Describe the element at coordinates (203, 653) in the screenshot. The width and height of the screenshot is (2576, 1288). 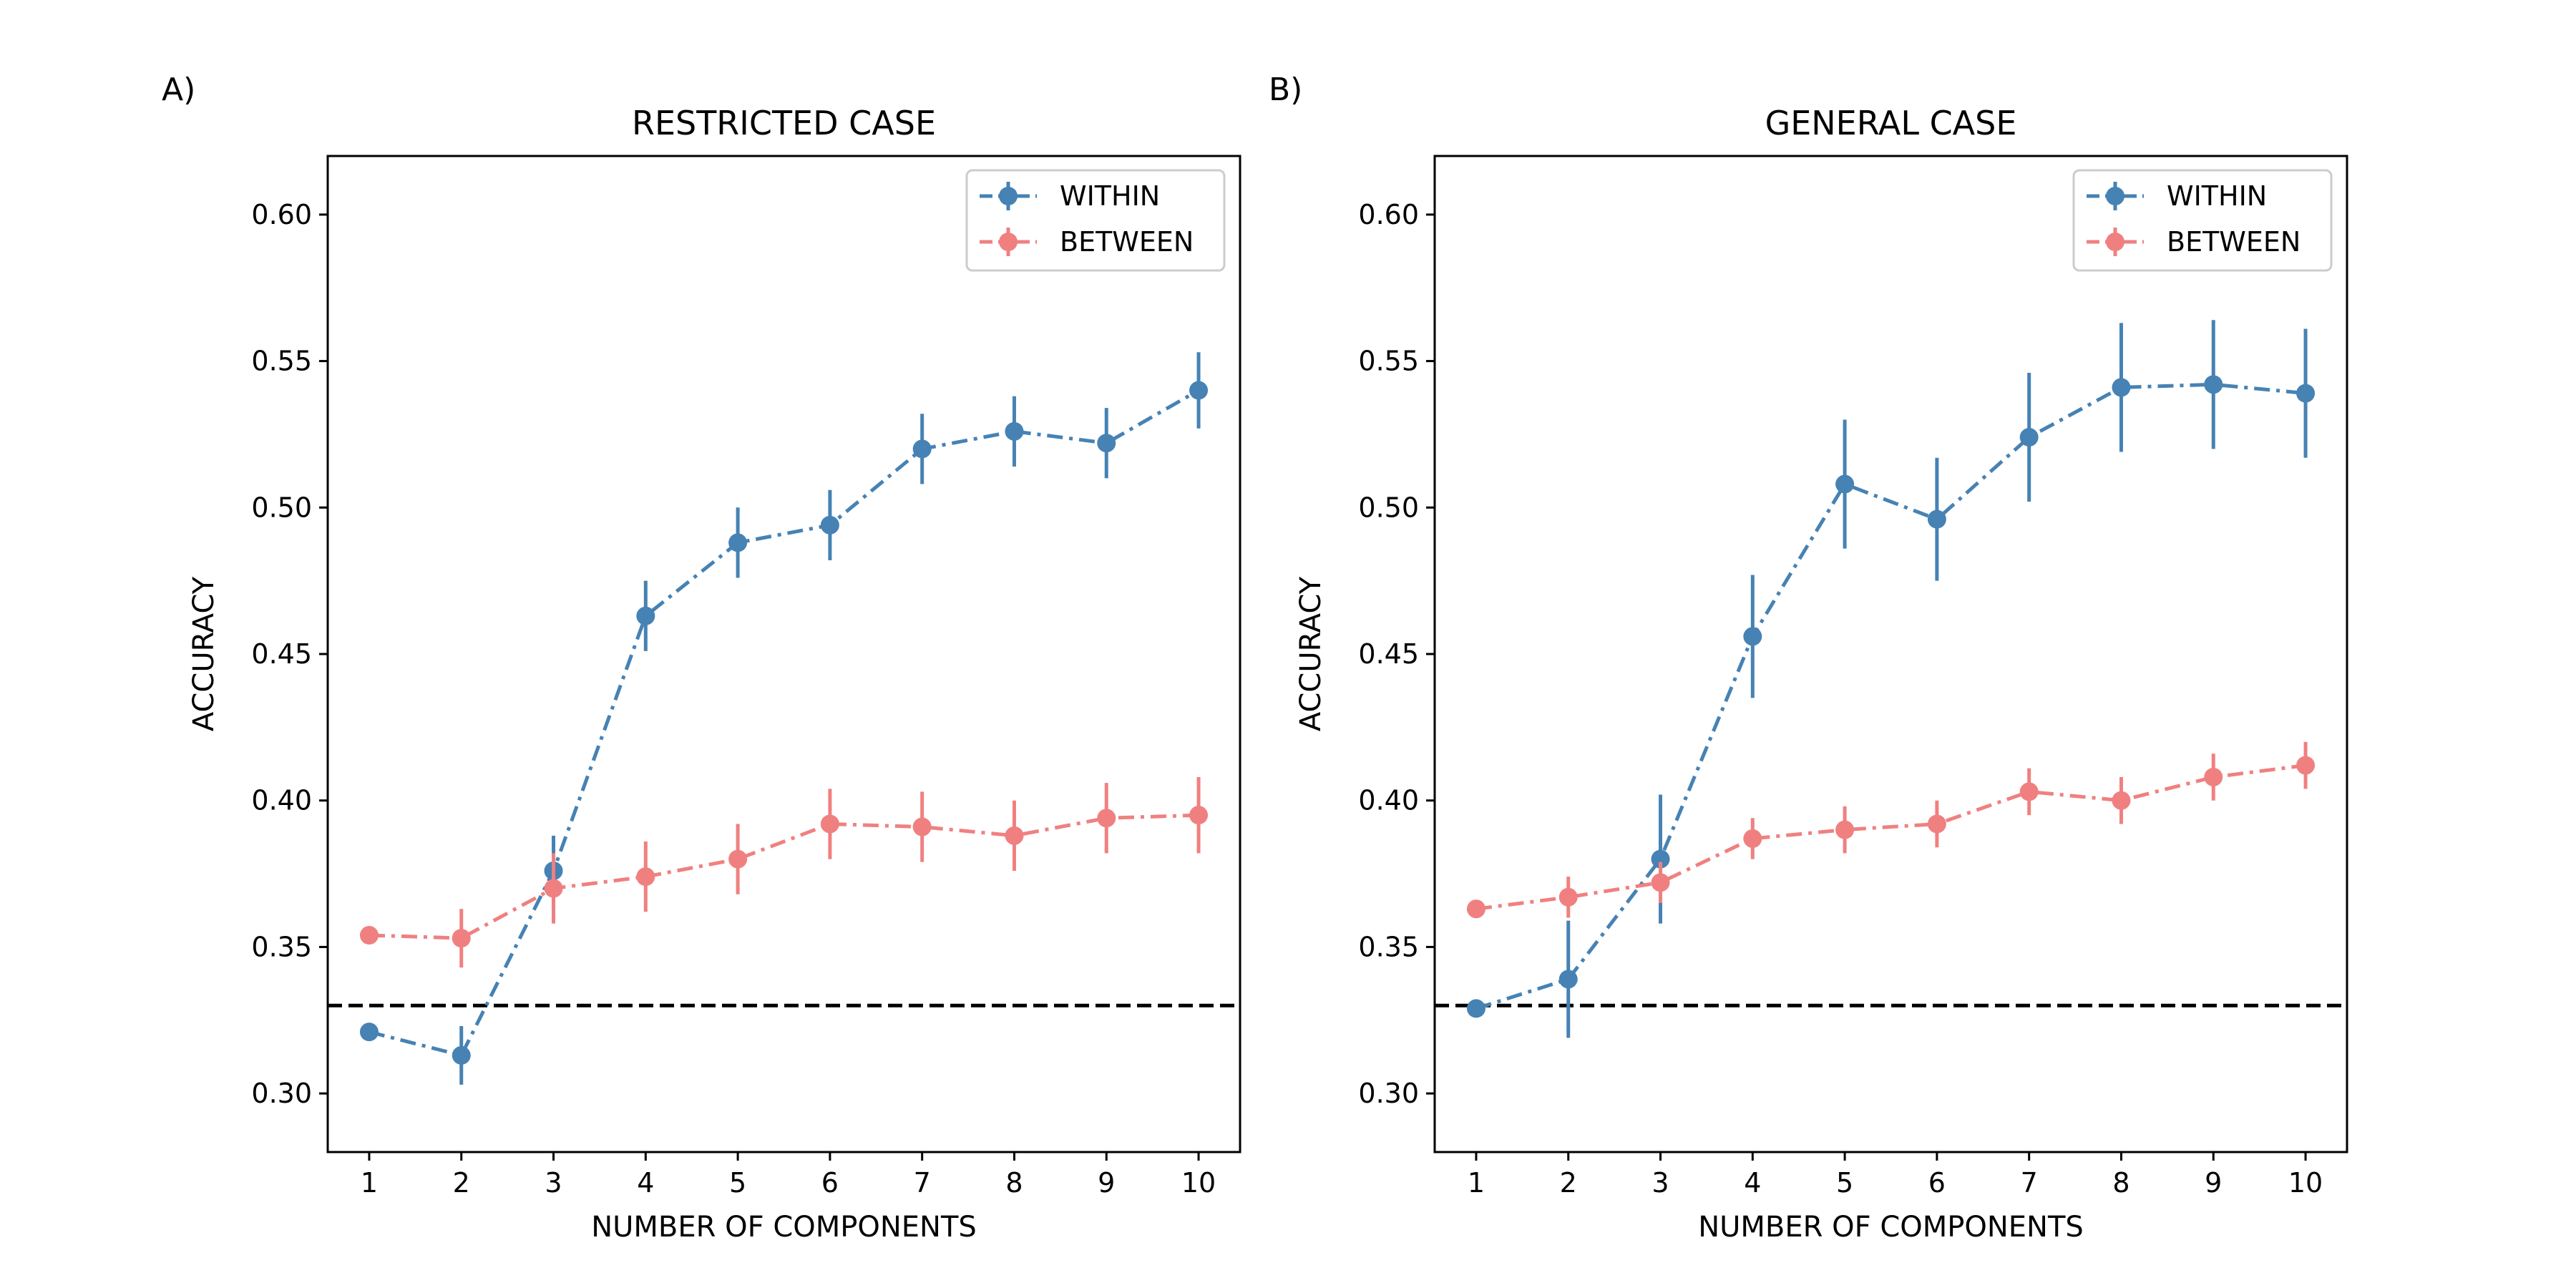
I see `y-axis-label: ACCURACY` at that location.